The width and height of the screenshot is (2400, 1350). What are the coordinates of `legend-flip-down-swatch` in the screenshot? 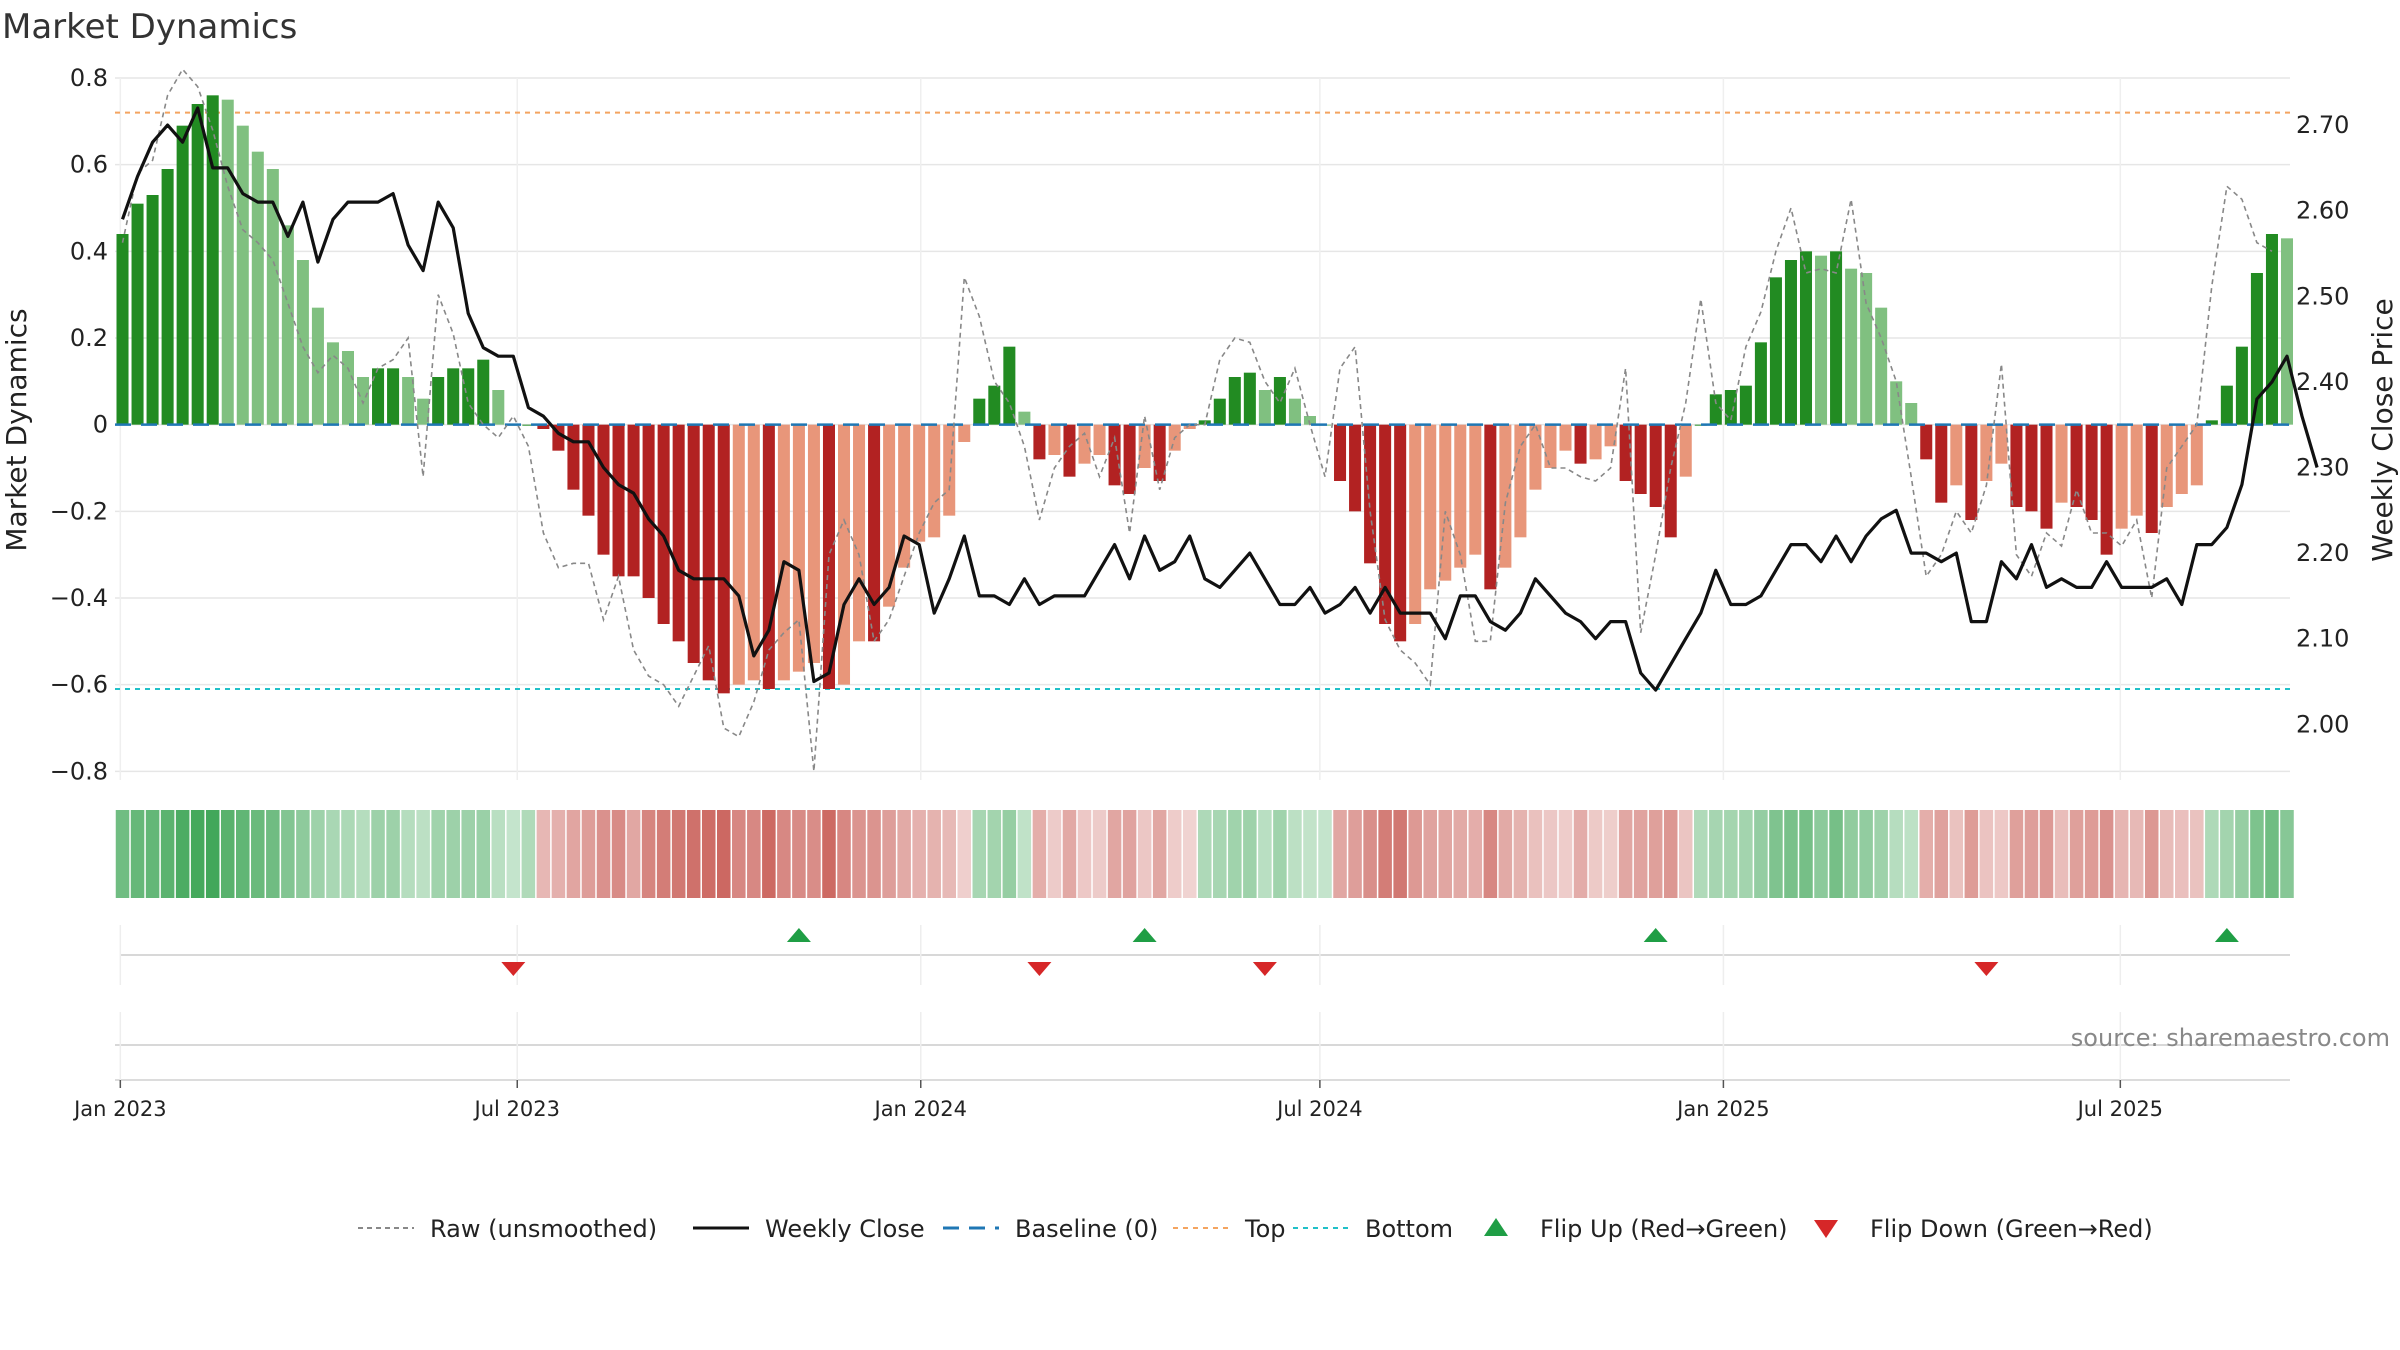 It's located at (1826, 1229).